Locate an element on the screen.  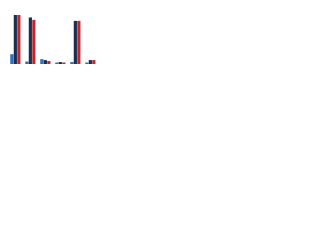
chart is located at coordinates (53, 40).